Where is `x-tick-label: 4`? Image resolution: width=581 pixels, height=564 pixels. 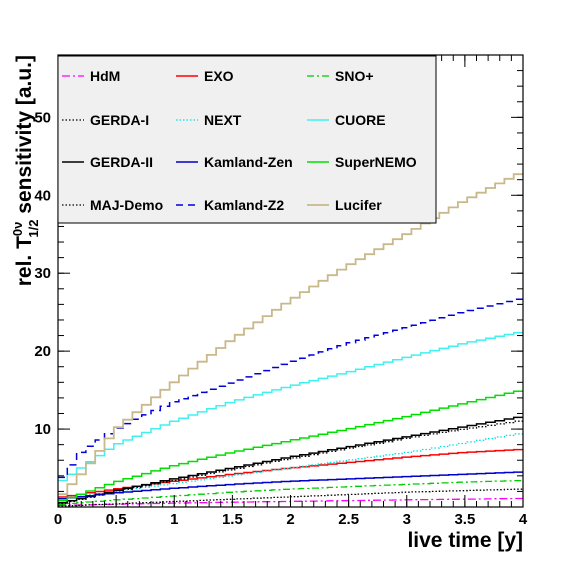
x-tick-label: 4 is located at coordinates (523, 519).